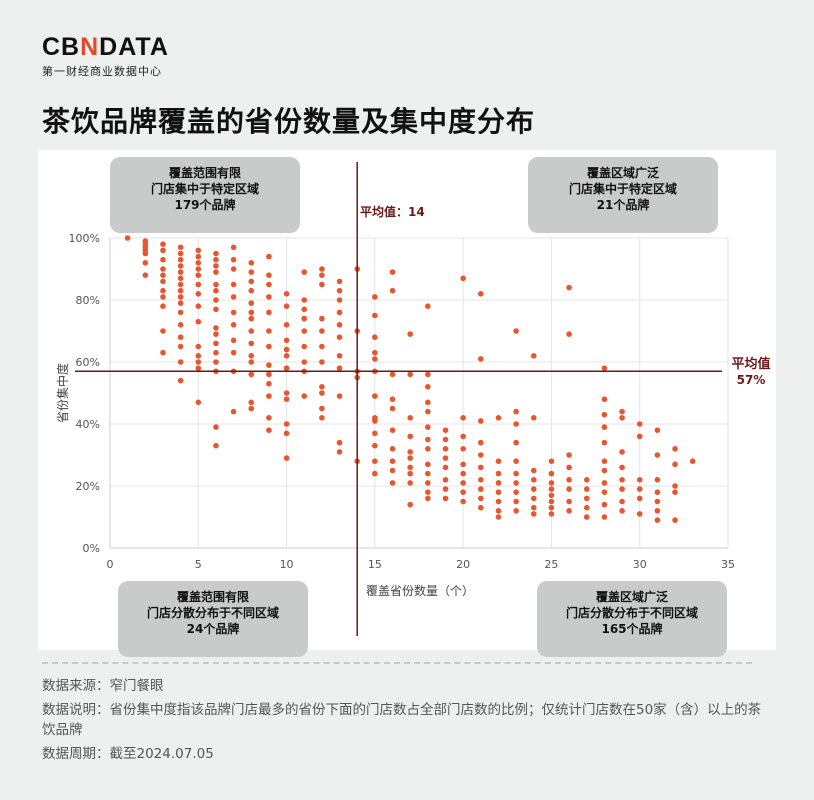 This screenshot has width=814, height=800. What do you see at coordinates (84, 238) in the screenshot?
I see `y-tick-label: 100%` at bounding box center [84, 238].